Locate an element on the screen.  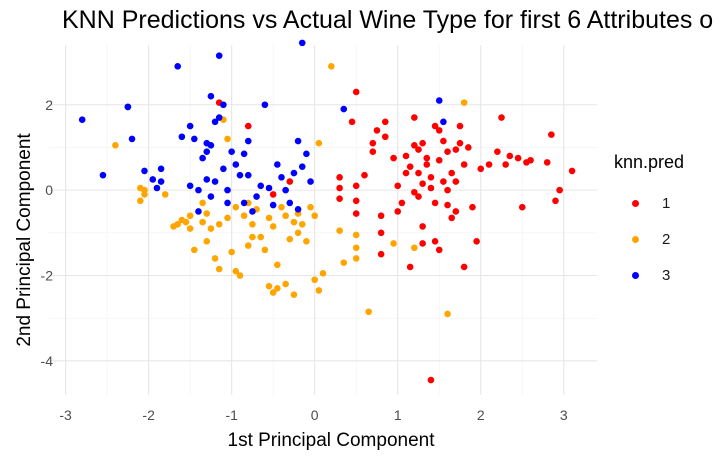
y-tick-label: 0 is located at coordinates (49, 190).